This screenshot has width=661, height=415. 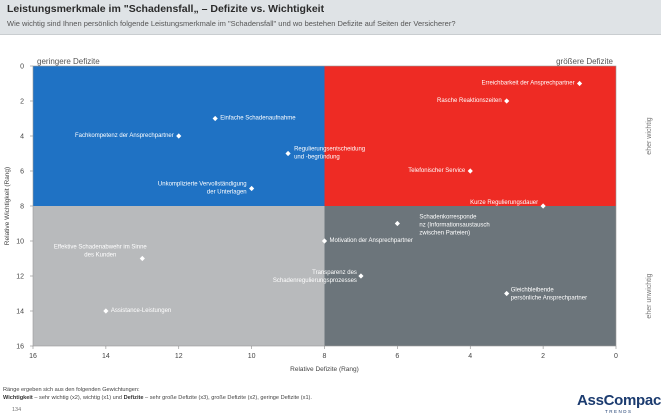 I want to click on y-tick-label: 16, so click(x=20, y=347).